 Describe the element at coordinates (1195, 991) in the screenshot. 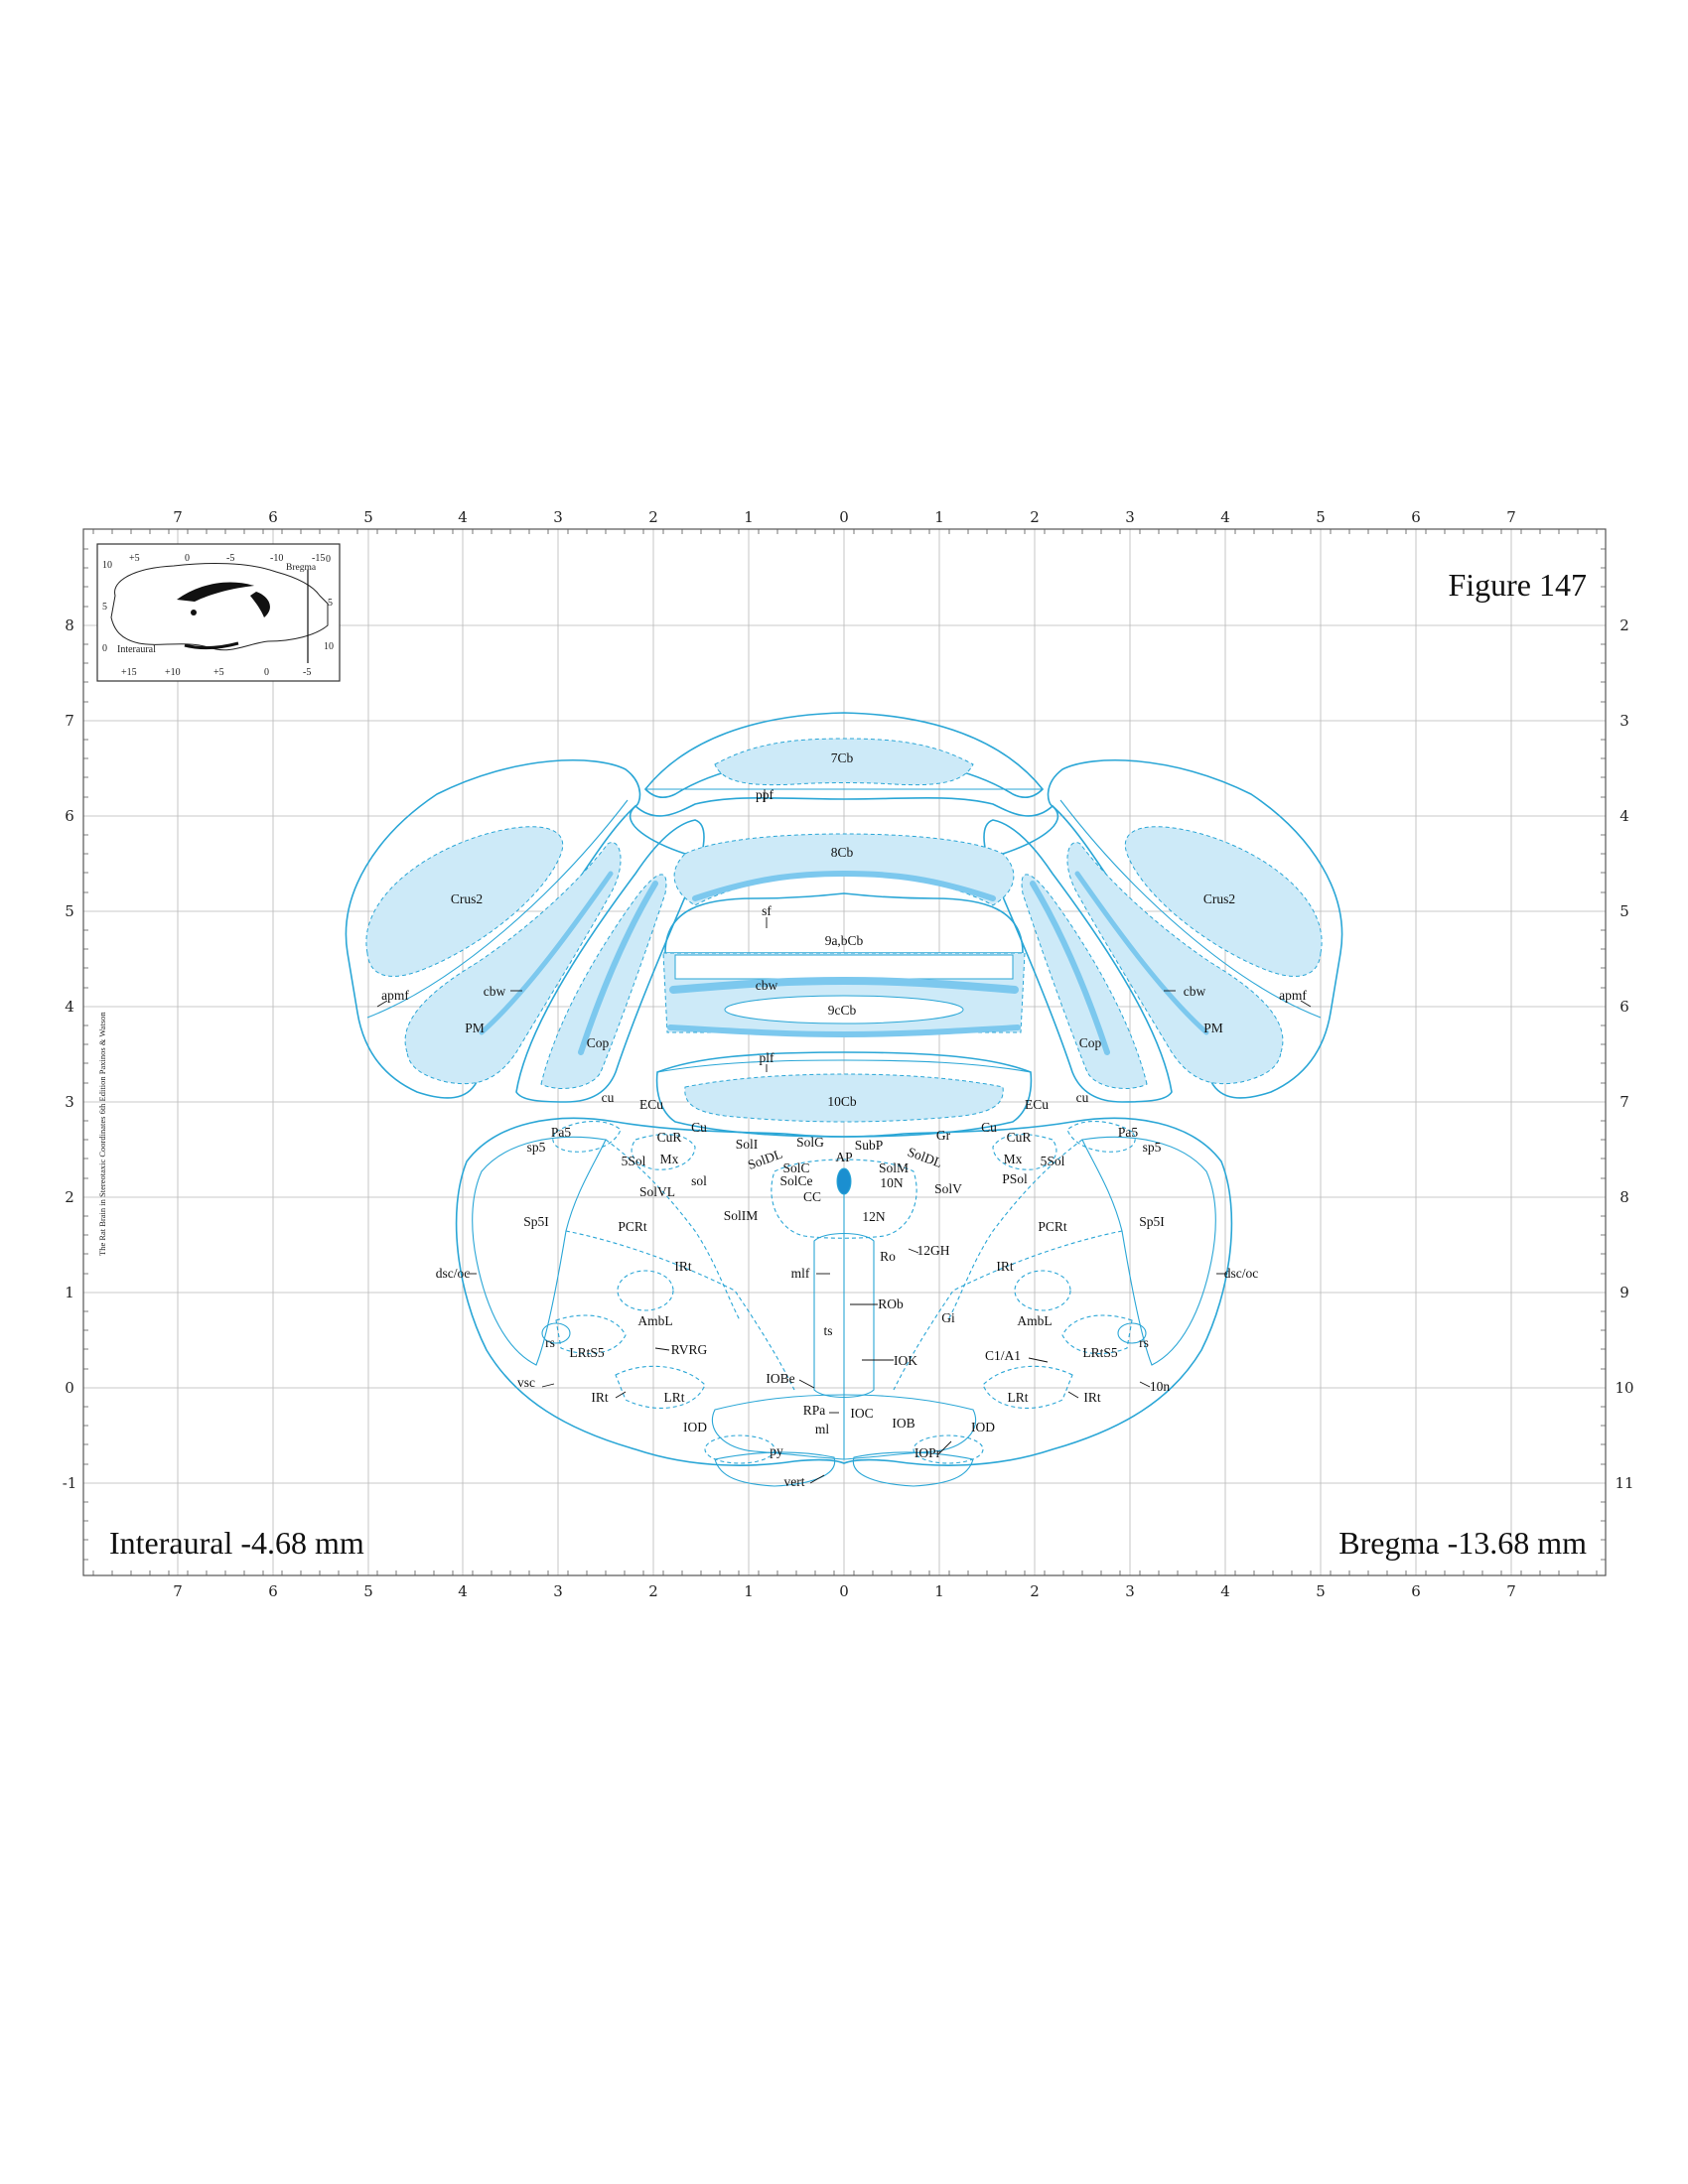

I see `label-cbw-right: cbw` at that location.